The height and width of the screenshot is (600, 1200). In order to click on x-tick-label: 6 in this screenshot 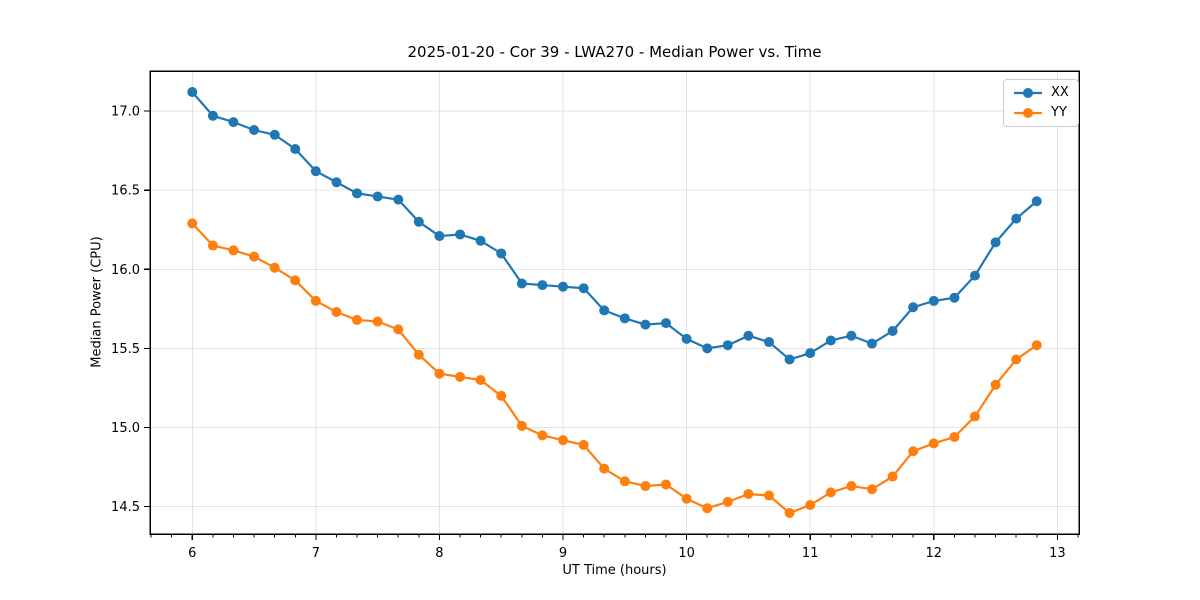, I will do `click(192, 553)`.